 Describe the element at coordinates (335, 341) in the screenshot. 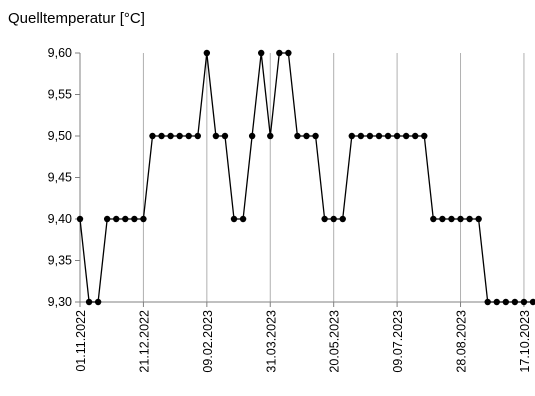

I see `x-tick-label: 20.05.2023` at that location.